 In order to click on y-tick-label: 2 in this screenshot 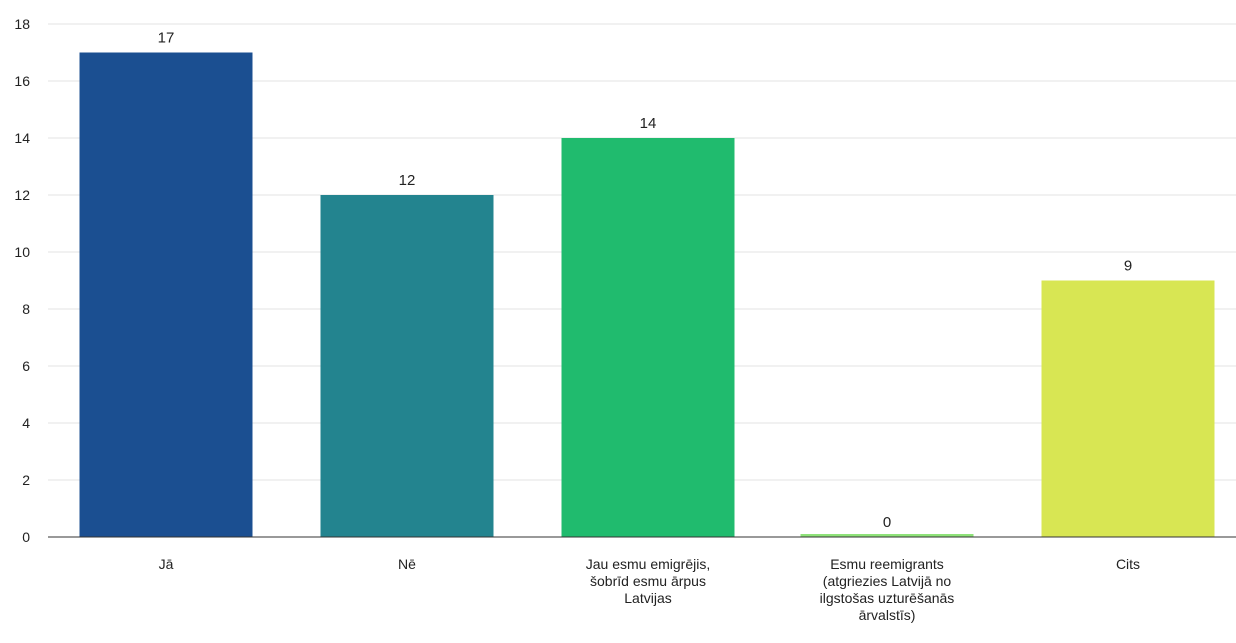, I will do `click(26, 480)`.